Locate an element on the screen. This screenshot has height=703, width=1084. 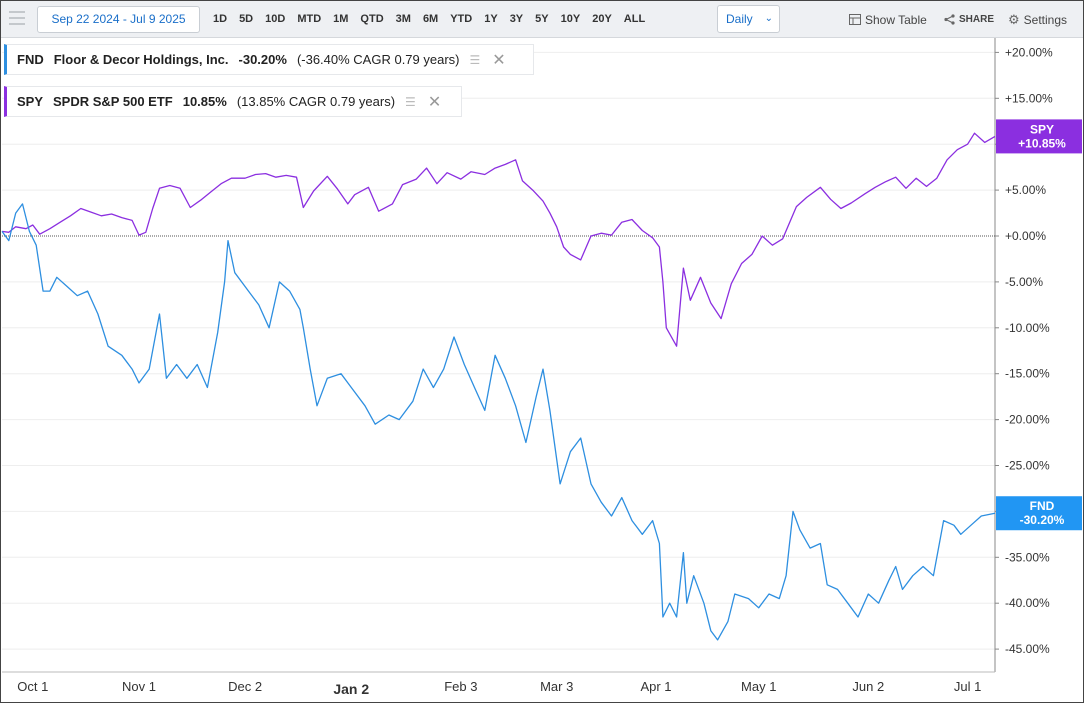
price-tags: SPY+10.85% FND-30.20% is located at coordinates (1039, 325).